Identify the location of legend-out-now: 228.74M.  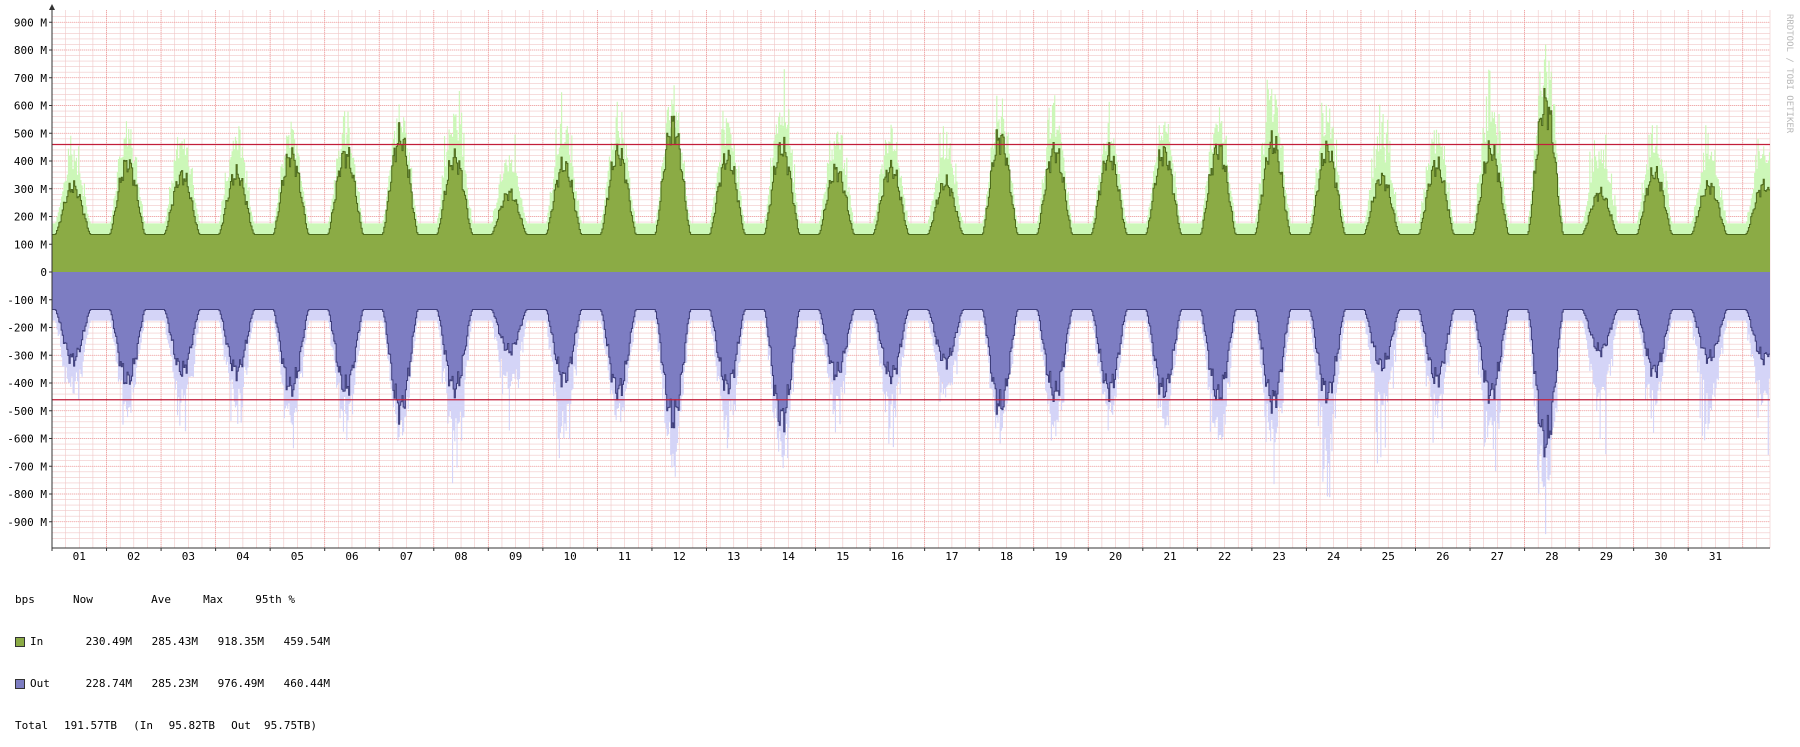
(108, 683).